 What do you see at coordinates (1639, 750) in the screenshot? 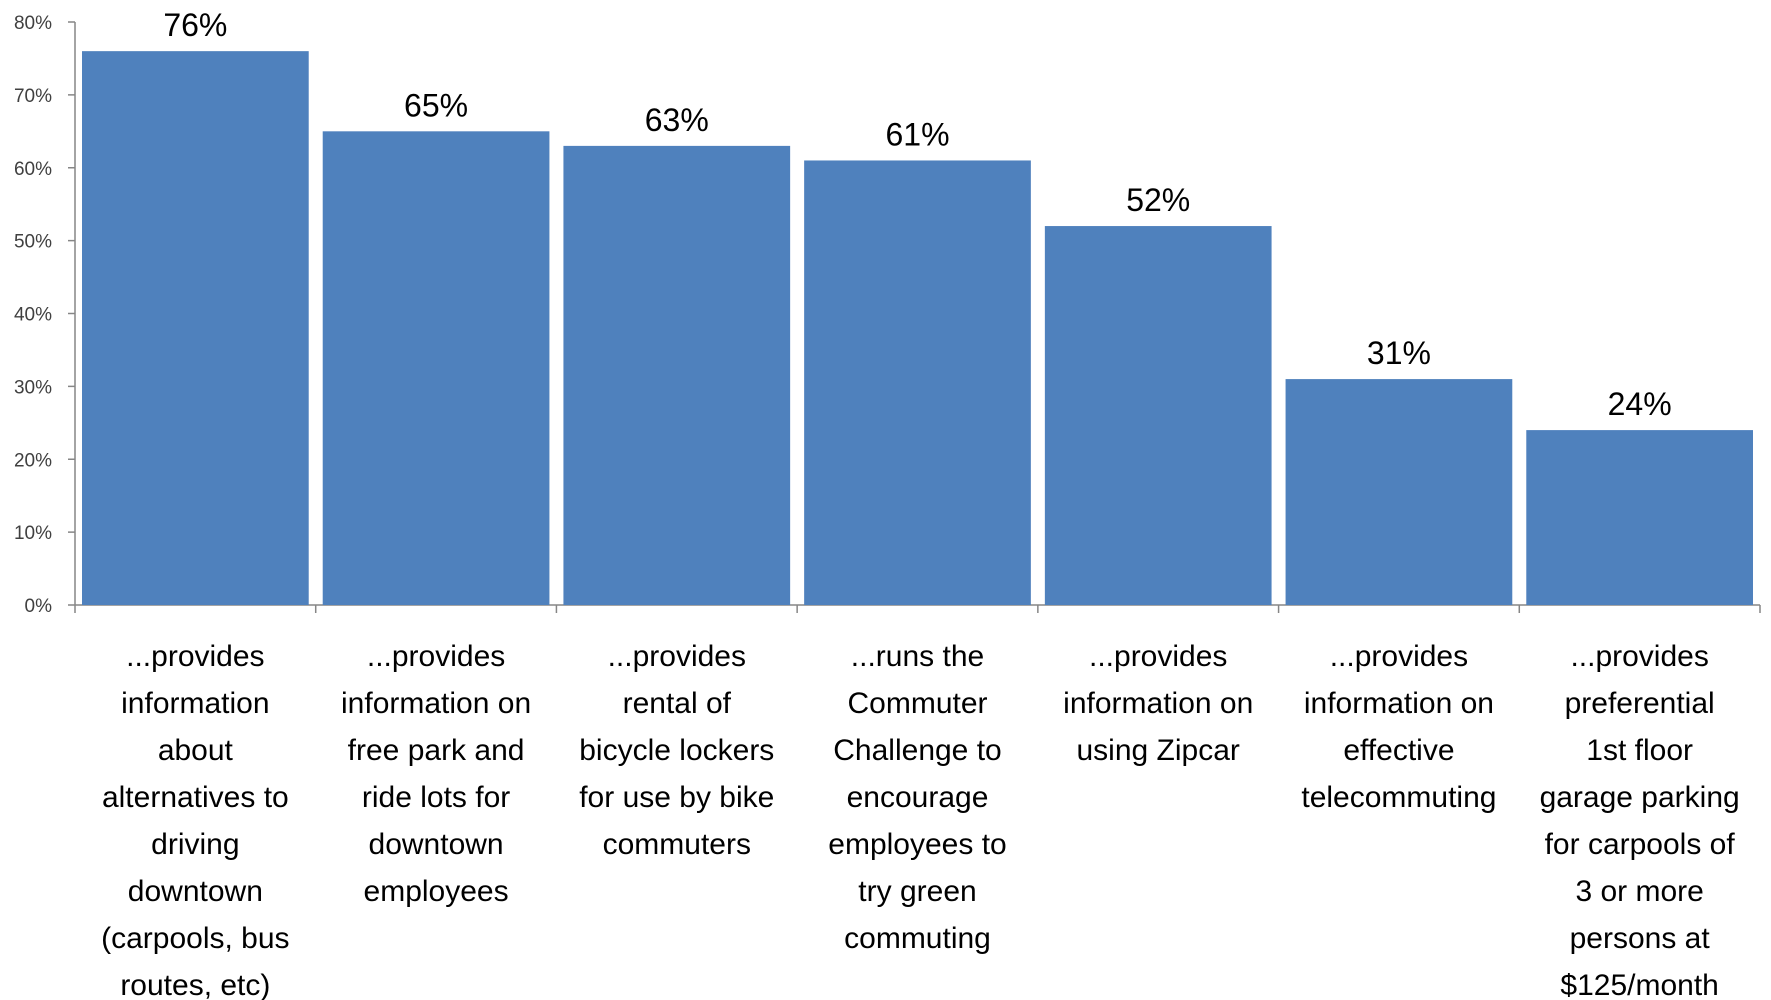
I see `category-label-line: 1st floor` at bounding box center [1639, 750].